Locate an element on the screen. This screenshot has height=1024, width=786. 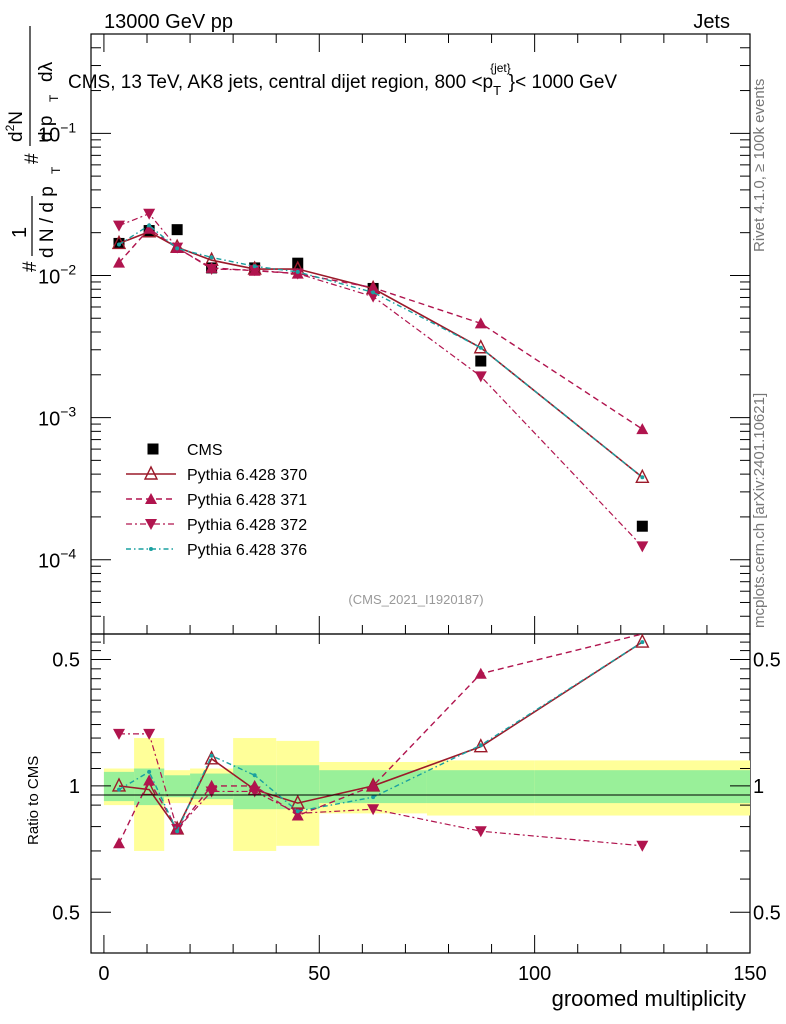
ylabel-one: 1 is located at coordinates (20, 232).